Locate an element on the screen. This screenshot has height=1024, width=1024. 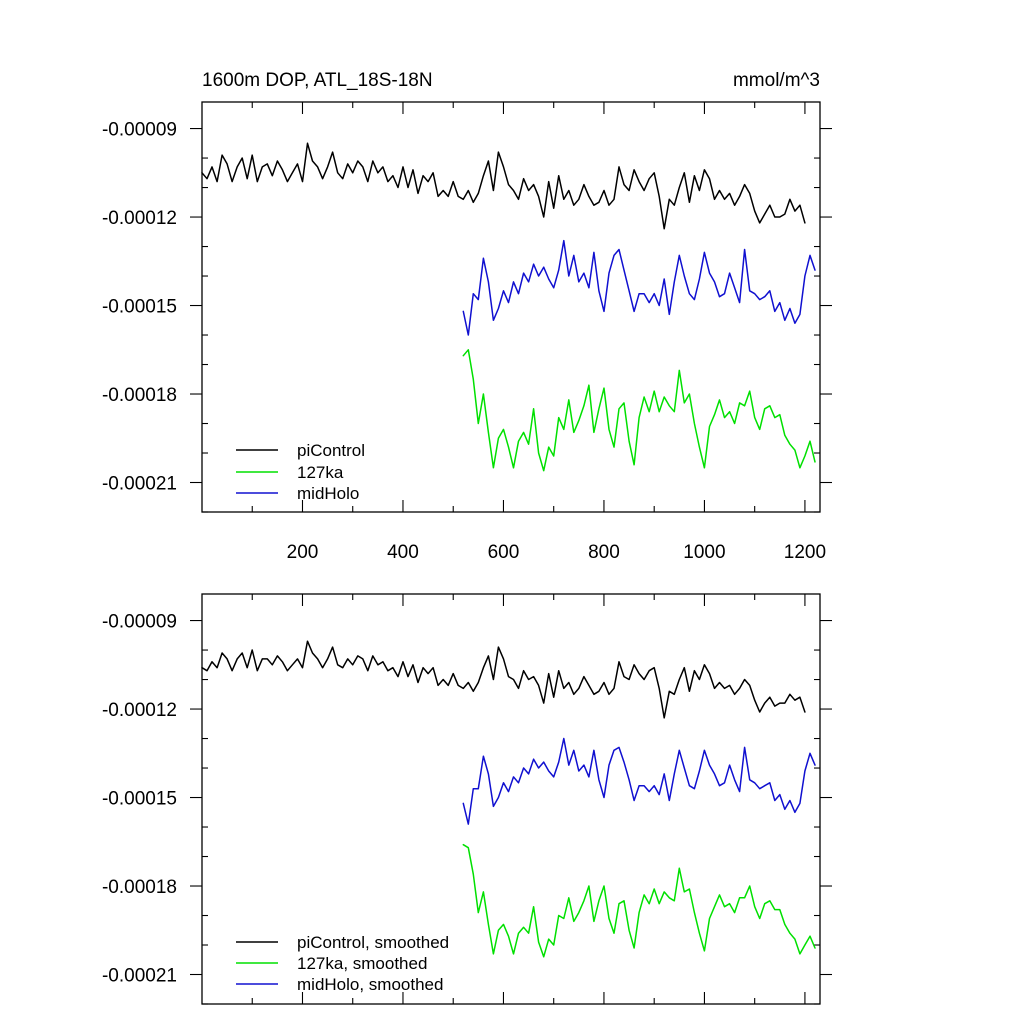
legend-label: piControl, smoothed is located at coordinates (373, 942).